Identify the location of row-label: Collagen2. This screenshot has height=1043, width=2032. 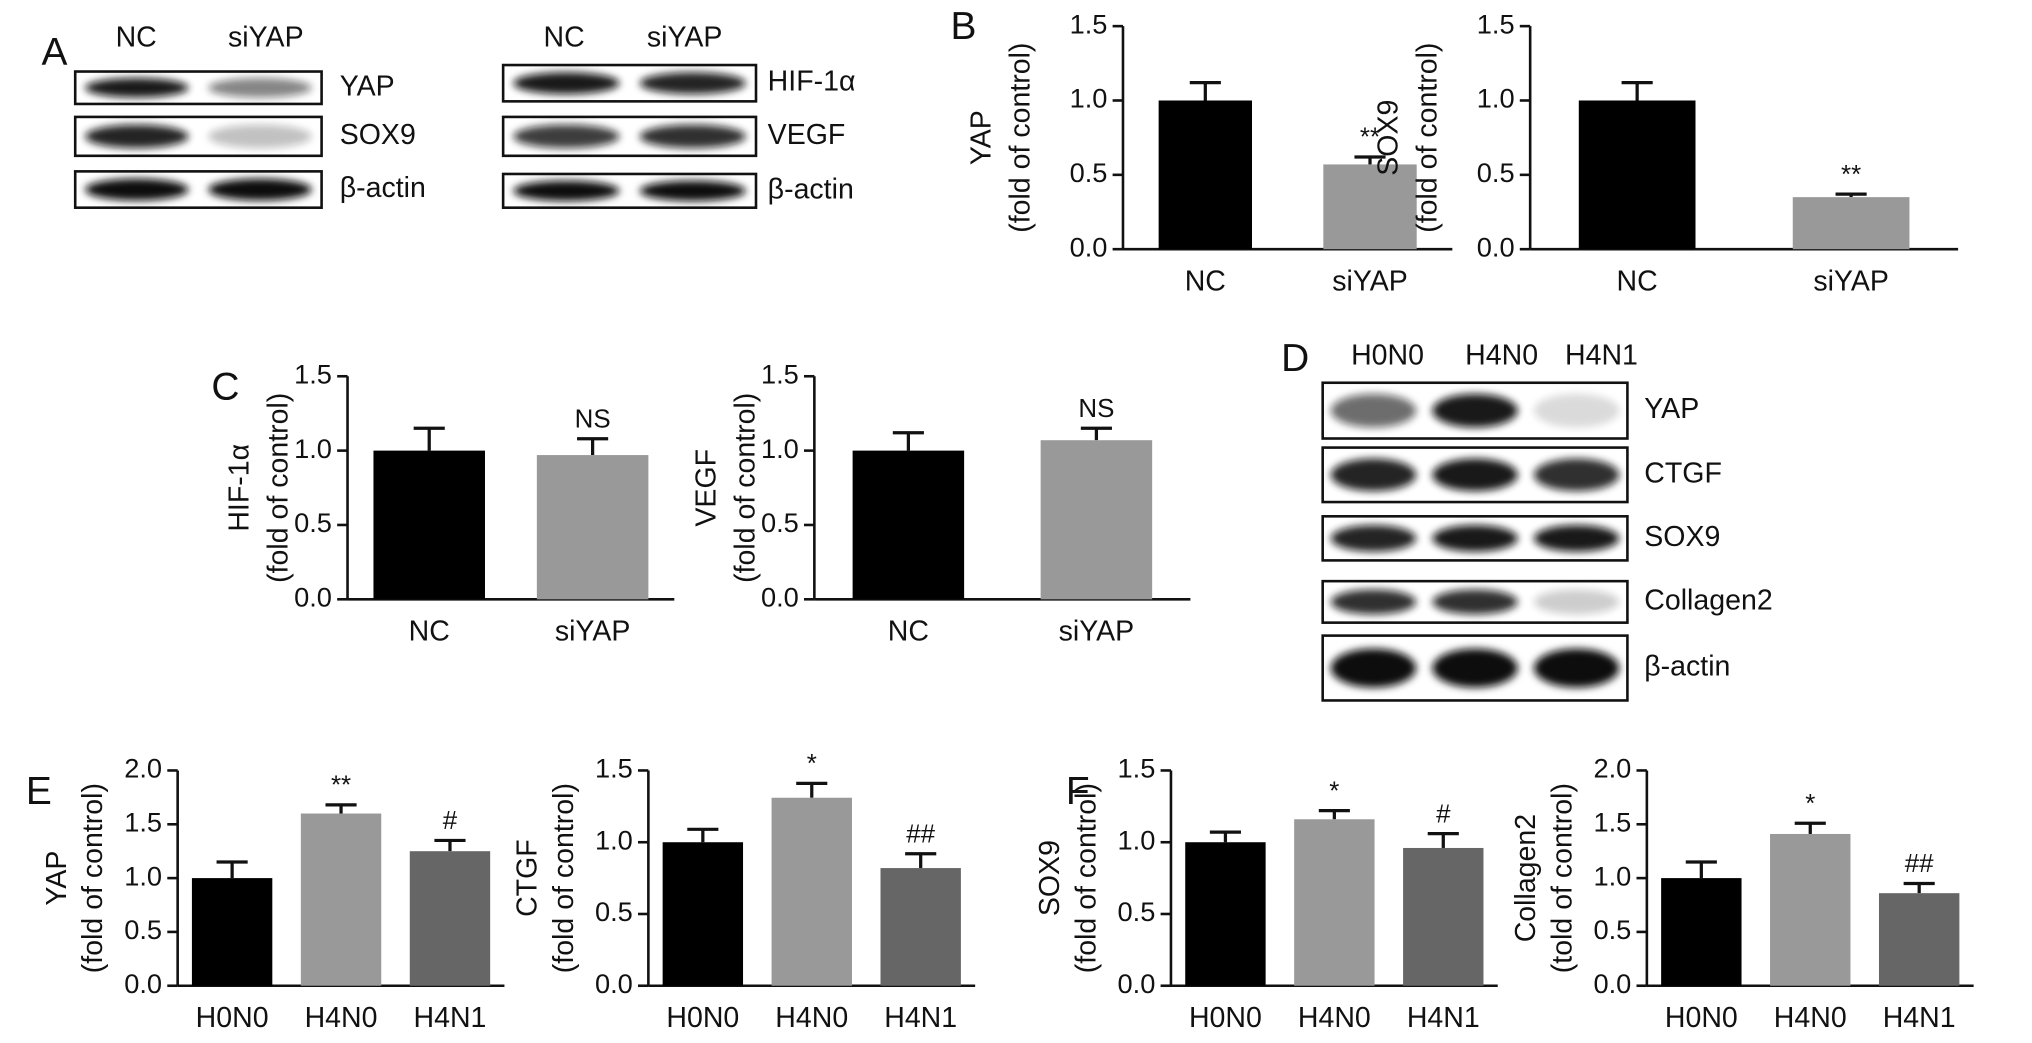
(1708, 600).